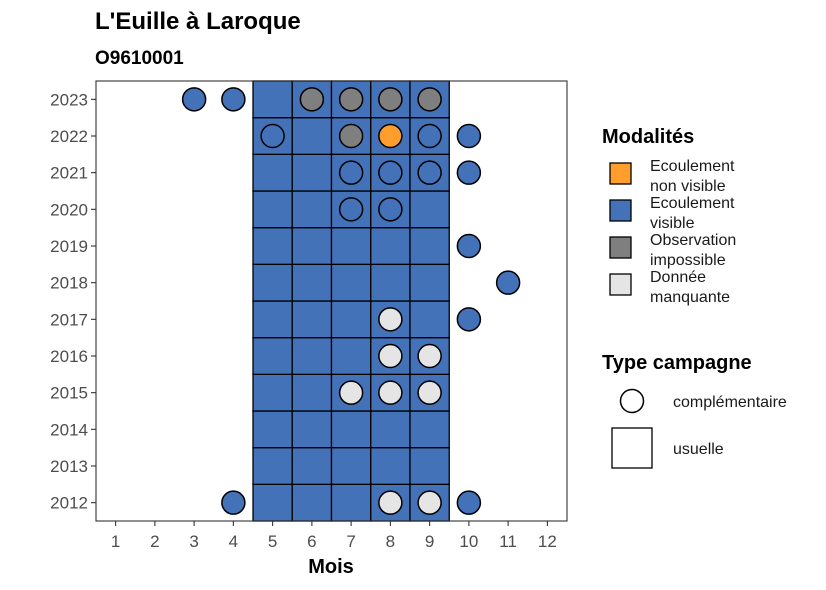 The width and height of the screenshot is (826, 590). What do you see at coordinates (429, 541) in the screenshot?
I see `x-tick-label: 9` at bounding box center [429, 541].